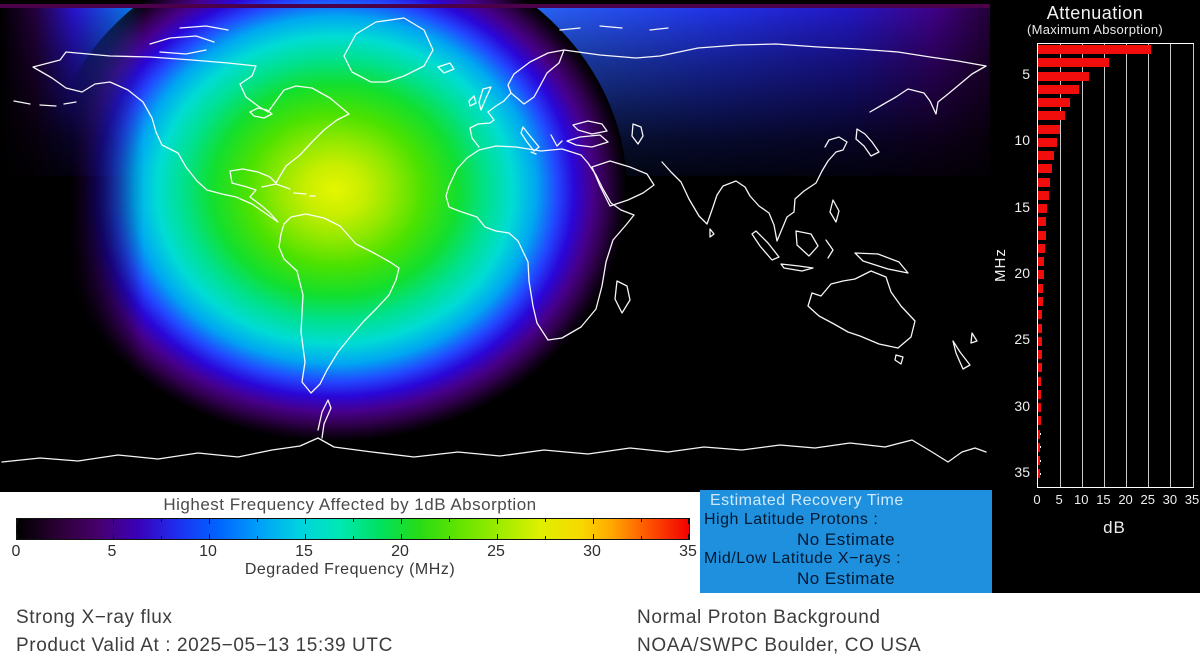 Image resolution: width=1200 pixels, height=667 pixels. Describe the element at coordinates (400, 551) in the screenshot. I see `colorbar-tick-label: 20` at that location.